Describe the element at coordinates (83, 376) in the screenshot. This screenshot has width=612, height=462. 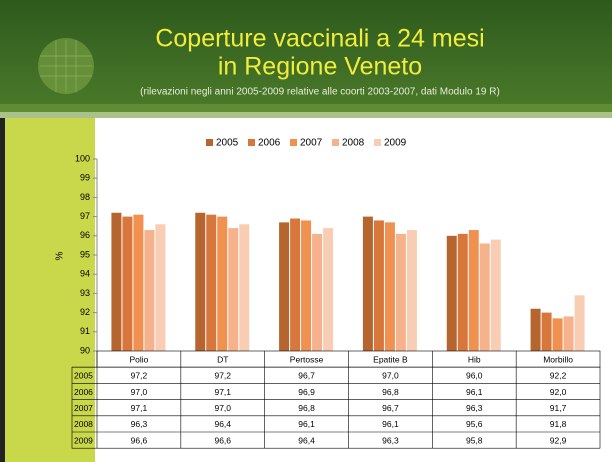
I see `table-row-header: 2005` at that location.